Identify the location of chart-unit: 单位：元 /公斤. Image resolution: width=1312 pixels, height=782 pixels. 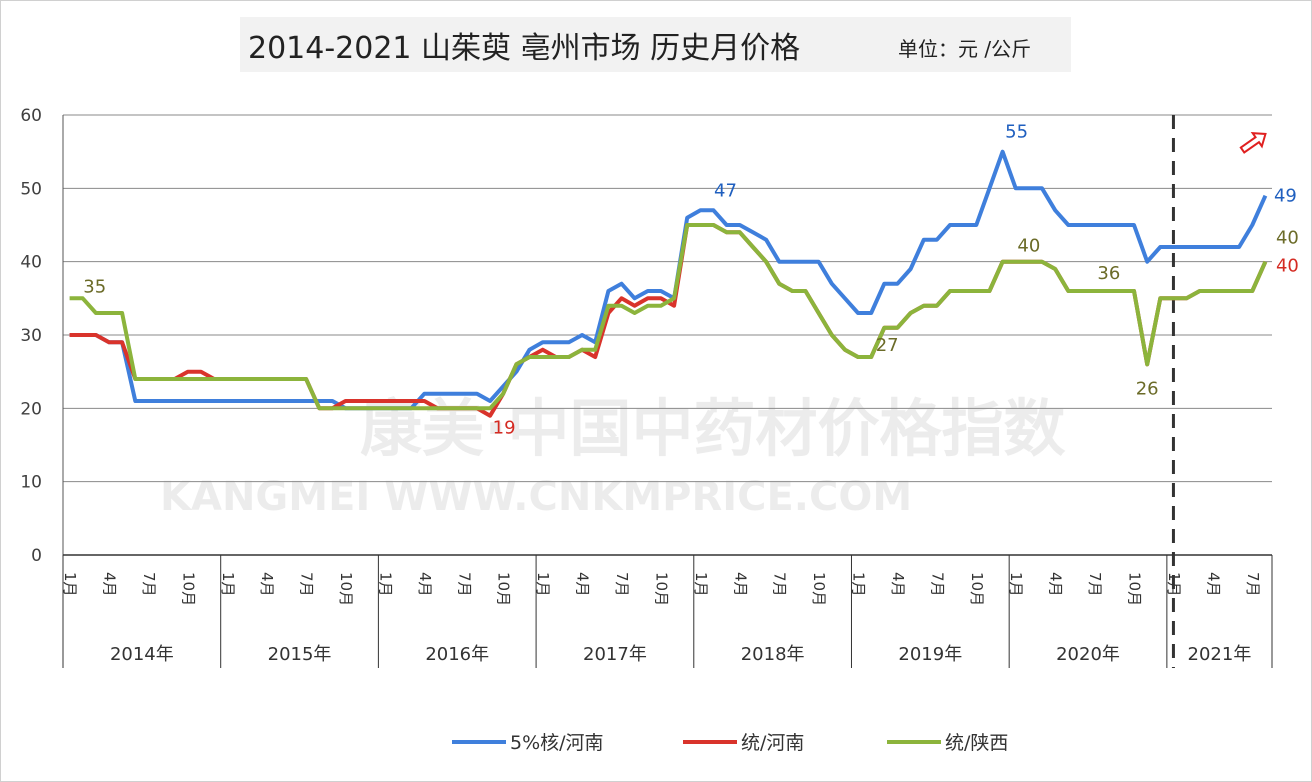
(964, 49).